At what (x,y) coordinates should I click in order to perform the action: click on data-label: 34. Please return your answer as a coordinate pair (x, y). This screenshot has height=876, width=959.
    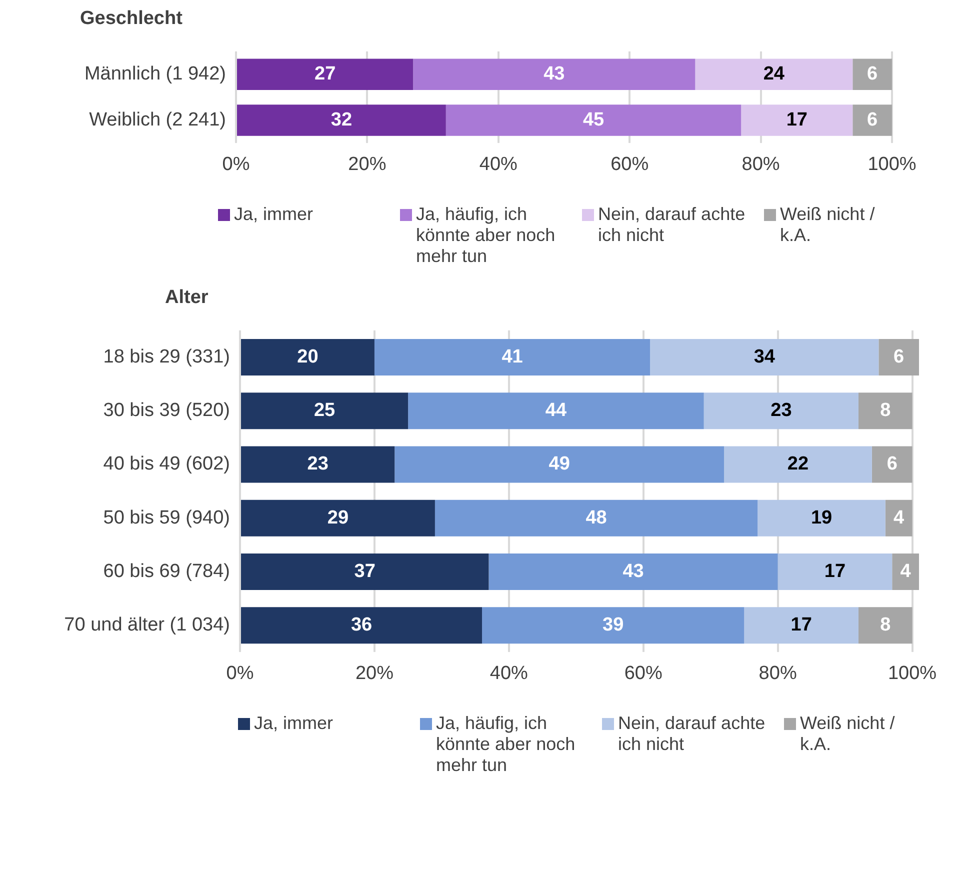
    Looking at the image, I should click on (765, 357).